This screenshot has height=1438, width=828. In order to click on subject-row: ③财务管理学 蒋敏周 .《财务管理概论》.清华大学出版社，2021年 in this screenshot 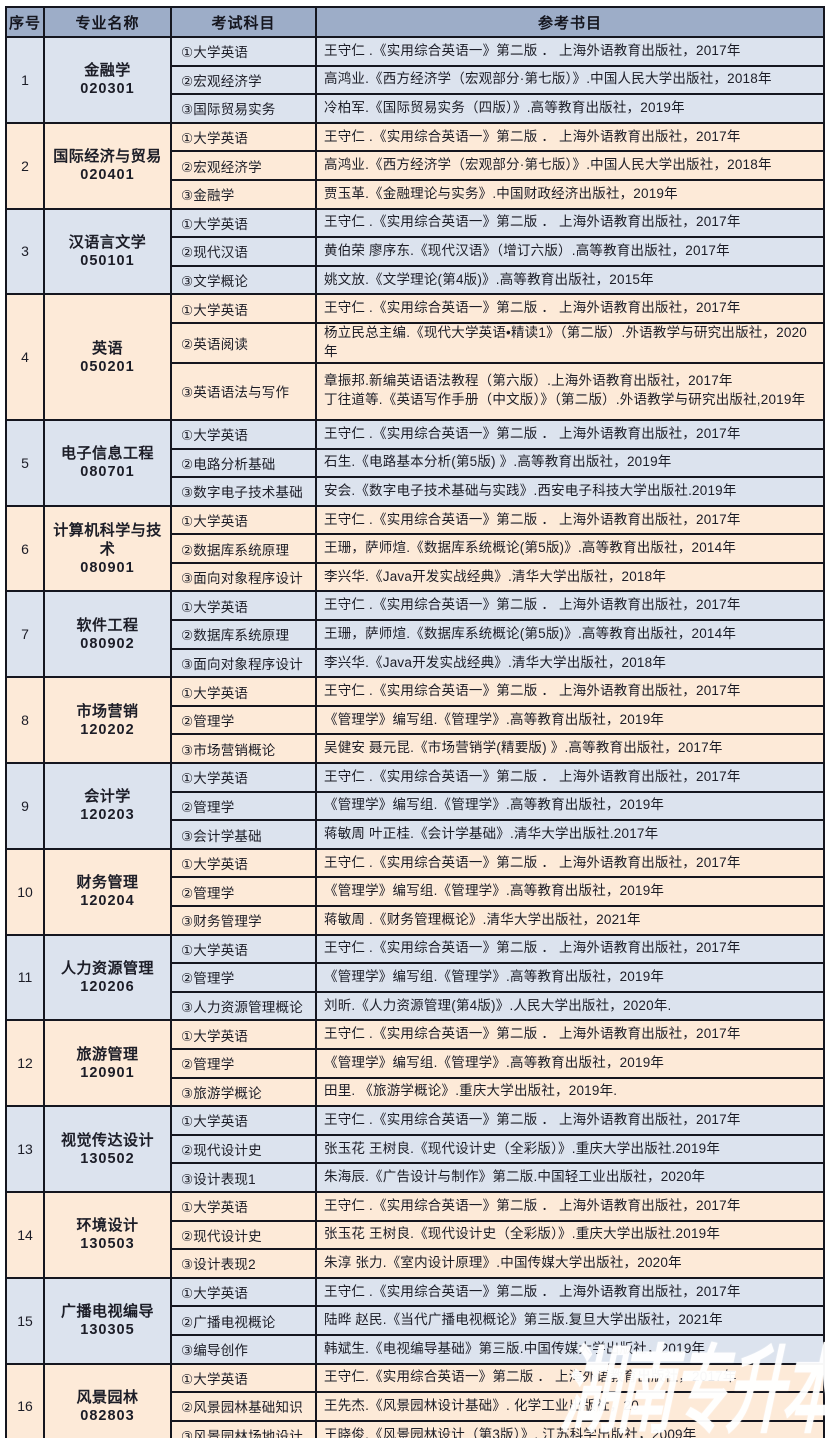, I will do `click(415, 920)`.